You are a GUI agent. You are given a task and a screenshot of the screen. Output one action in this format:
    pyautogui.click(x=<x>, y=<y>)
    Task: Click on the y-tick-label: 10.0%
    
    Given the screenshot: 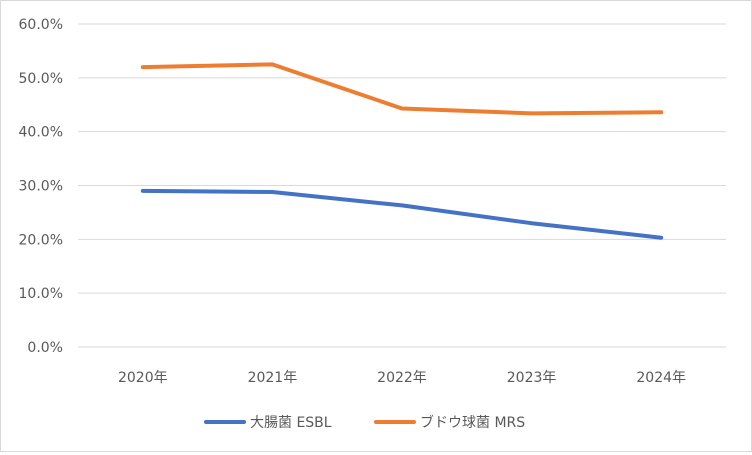 What is the action you would take?
    pyautogui.click(x=41, y=294)
    